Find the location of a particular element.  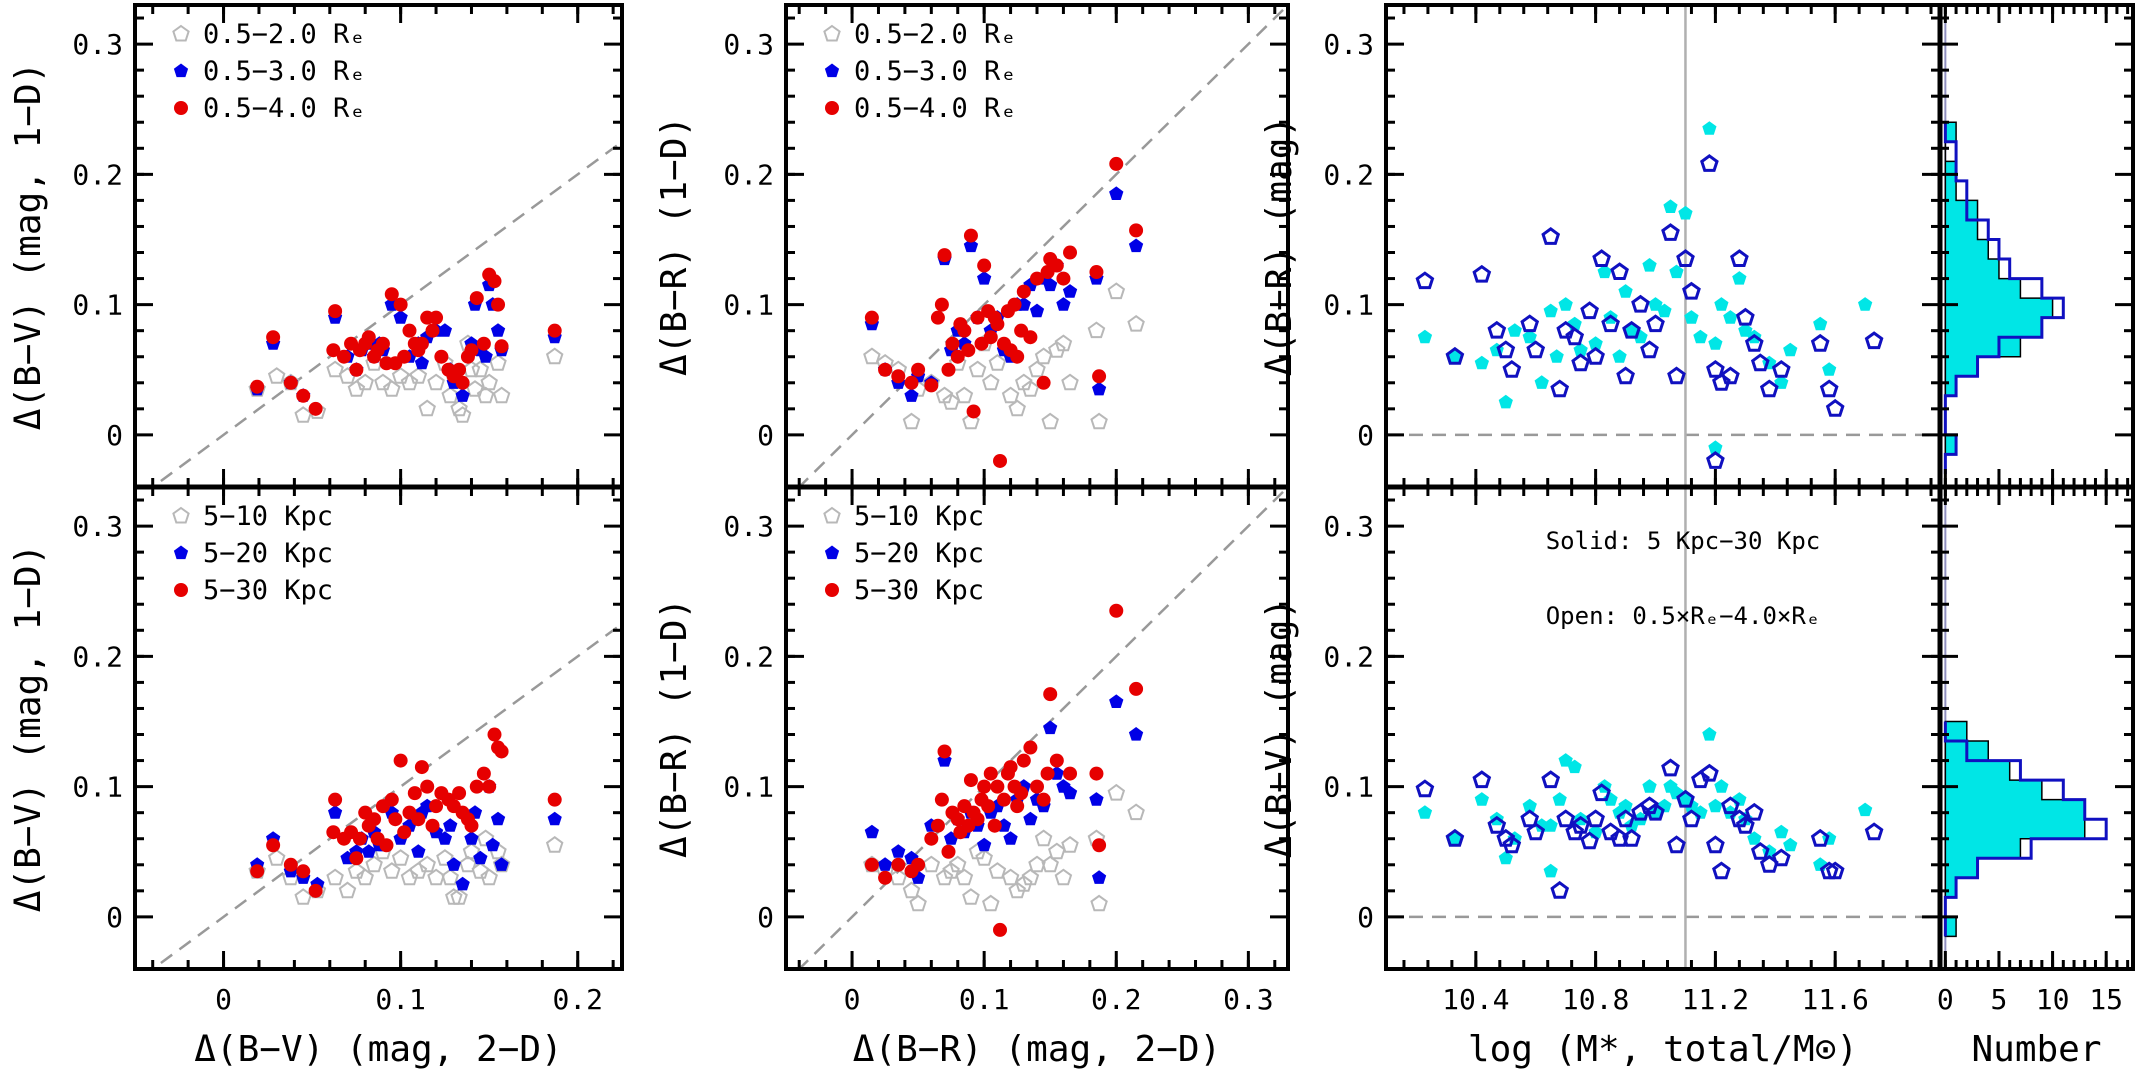

plot-area-p8 is located at coordinates (2025, 728).